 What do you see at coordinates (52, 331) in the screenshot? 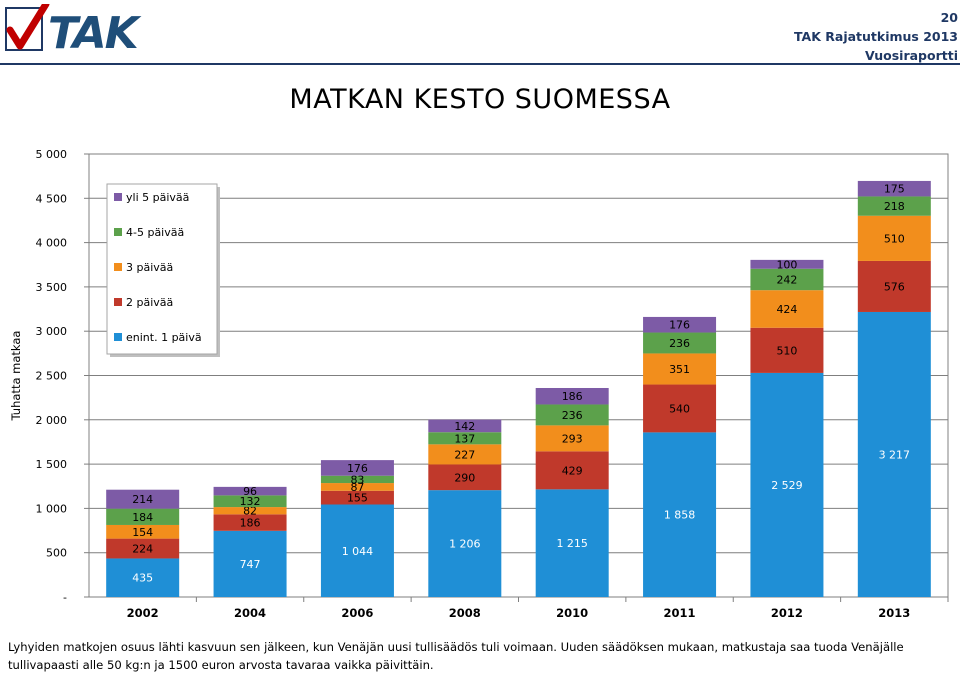
I see `y-tick-label: 3 000` at bounding box center [52, 331].